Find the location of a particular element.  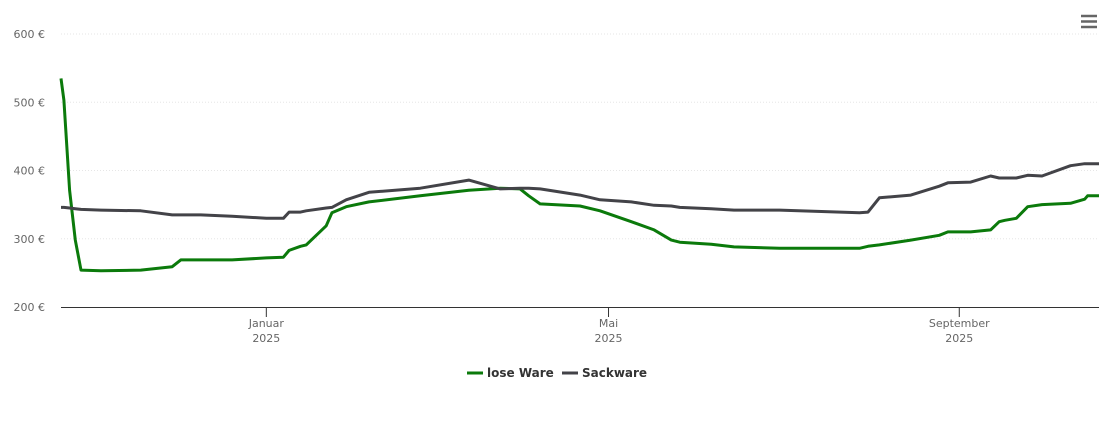

y-tick-label: 400 € is located at coordinates (30, 171).